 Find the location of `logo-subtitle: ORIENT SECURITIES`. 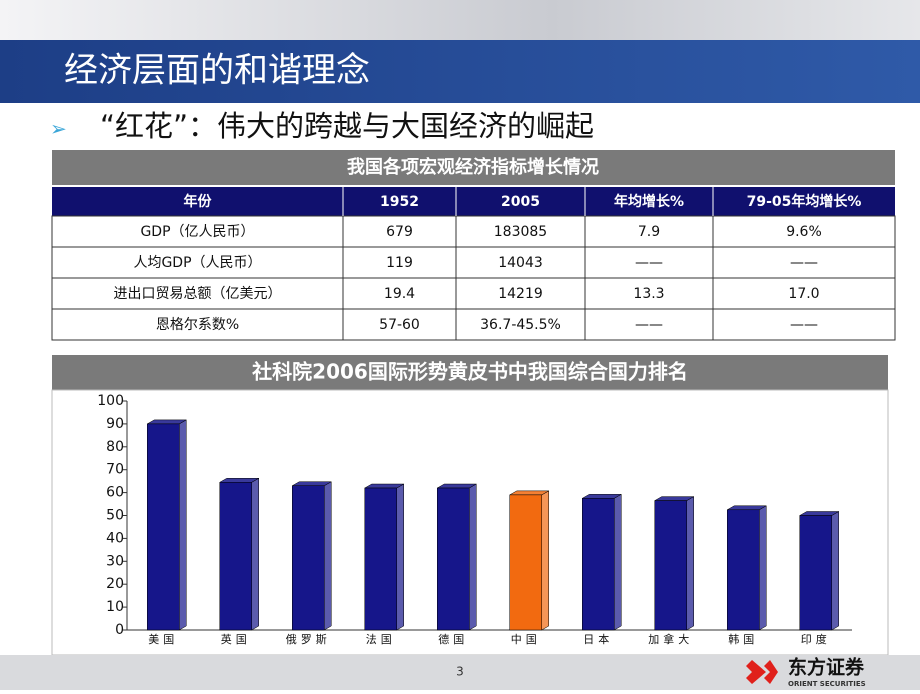

logo-subtitle: ORIENT SECURITIES is located at coordinates (827, 684).